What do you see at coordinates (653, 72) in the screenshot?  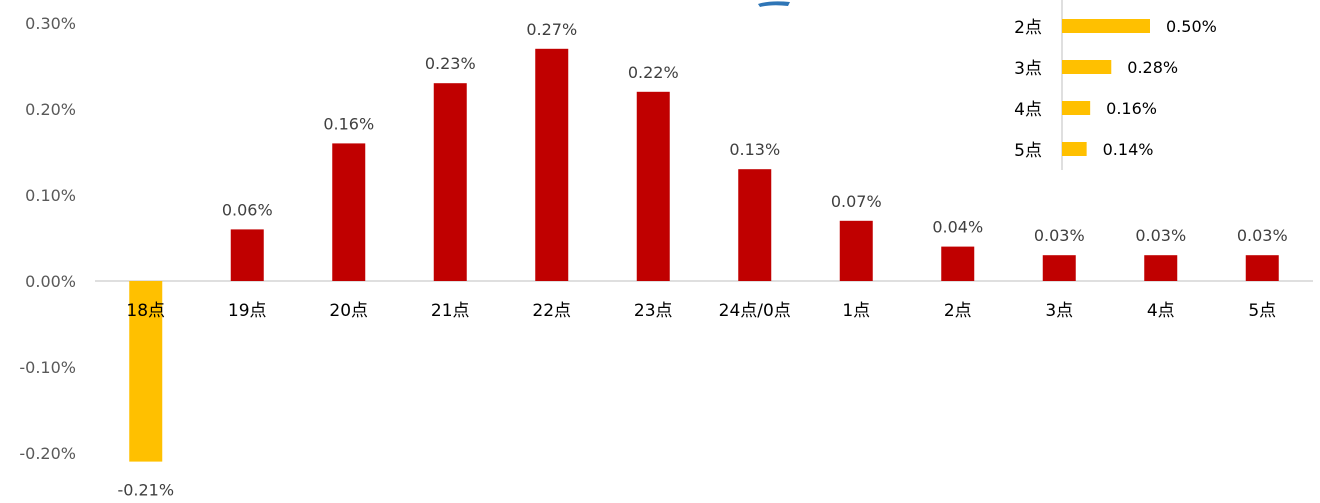 I see `data-label: 0.22%` at bounding box center [653, 72].